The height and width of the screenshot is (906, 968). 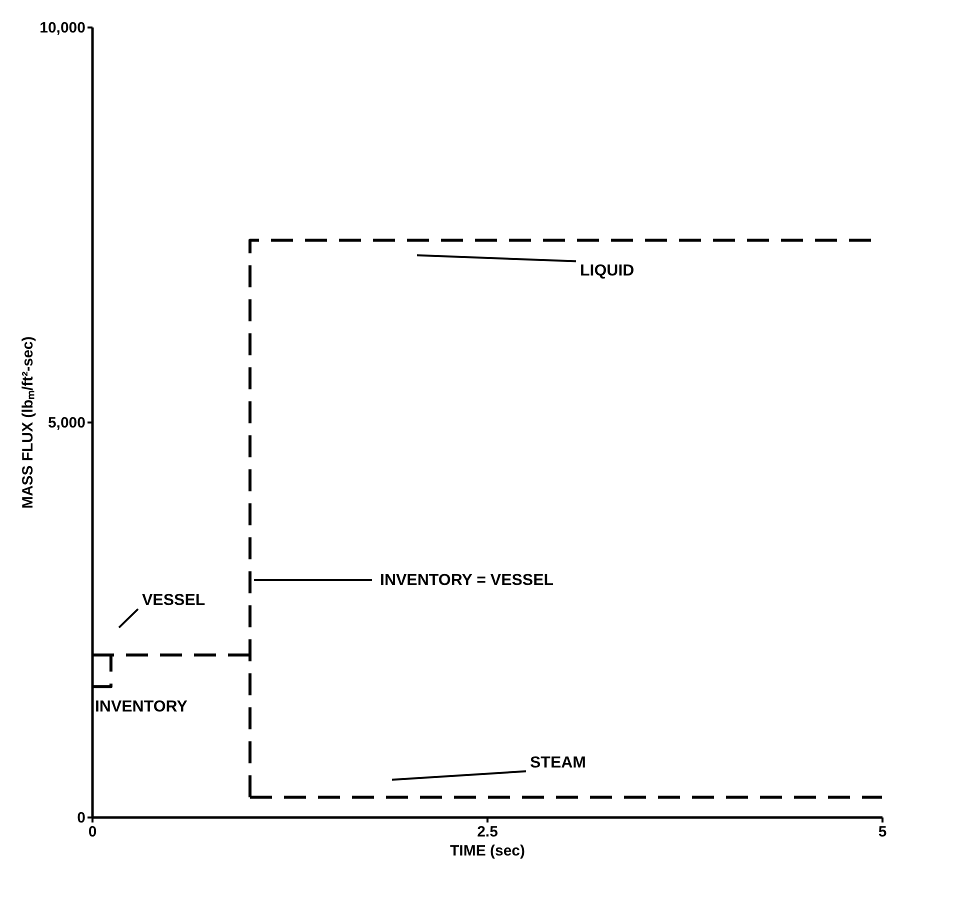 I want to click on x-axis-title: TIME (sec), so click(x=488, y=851).